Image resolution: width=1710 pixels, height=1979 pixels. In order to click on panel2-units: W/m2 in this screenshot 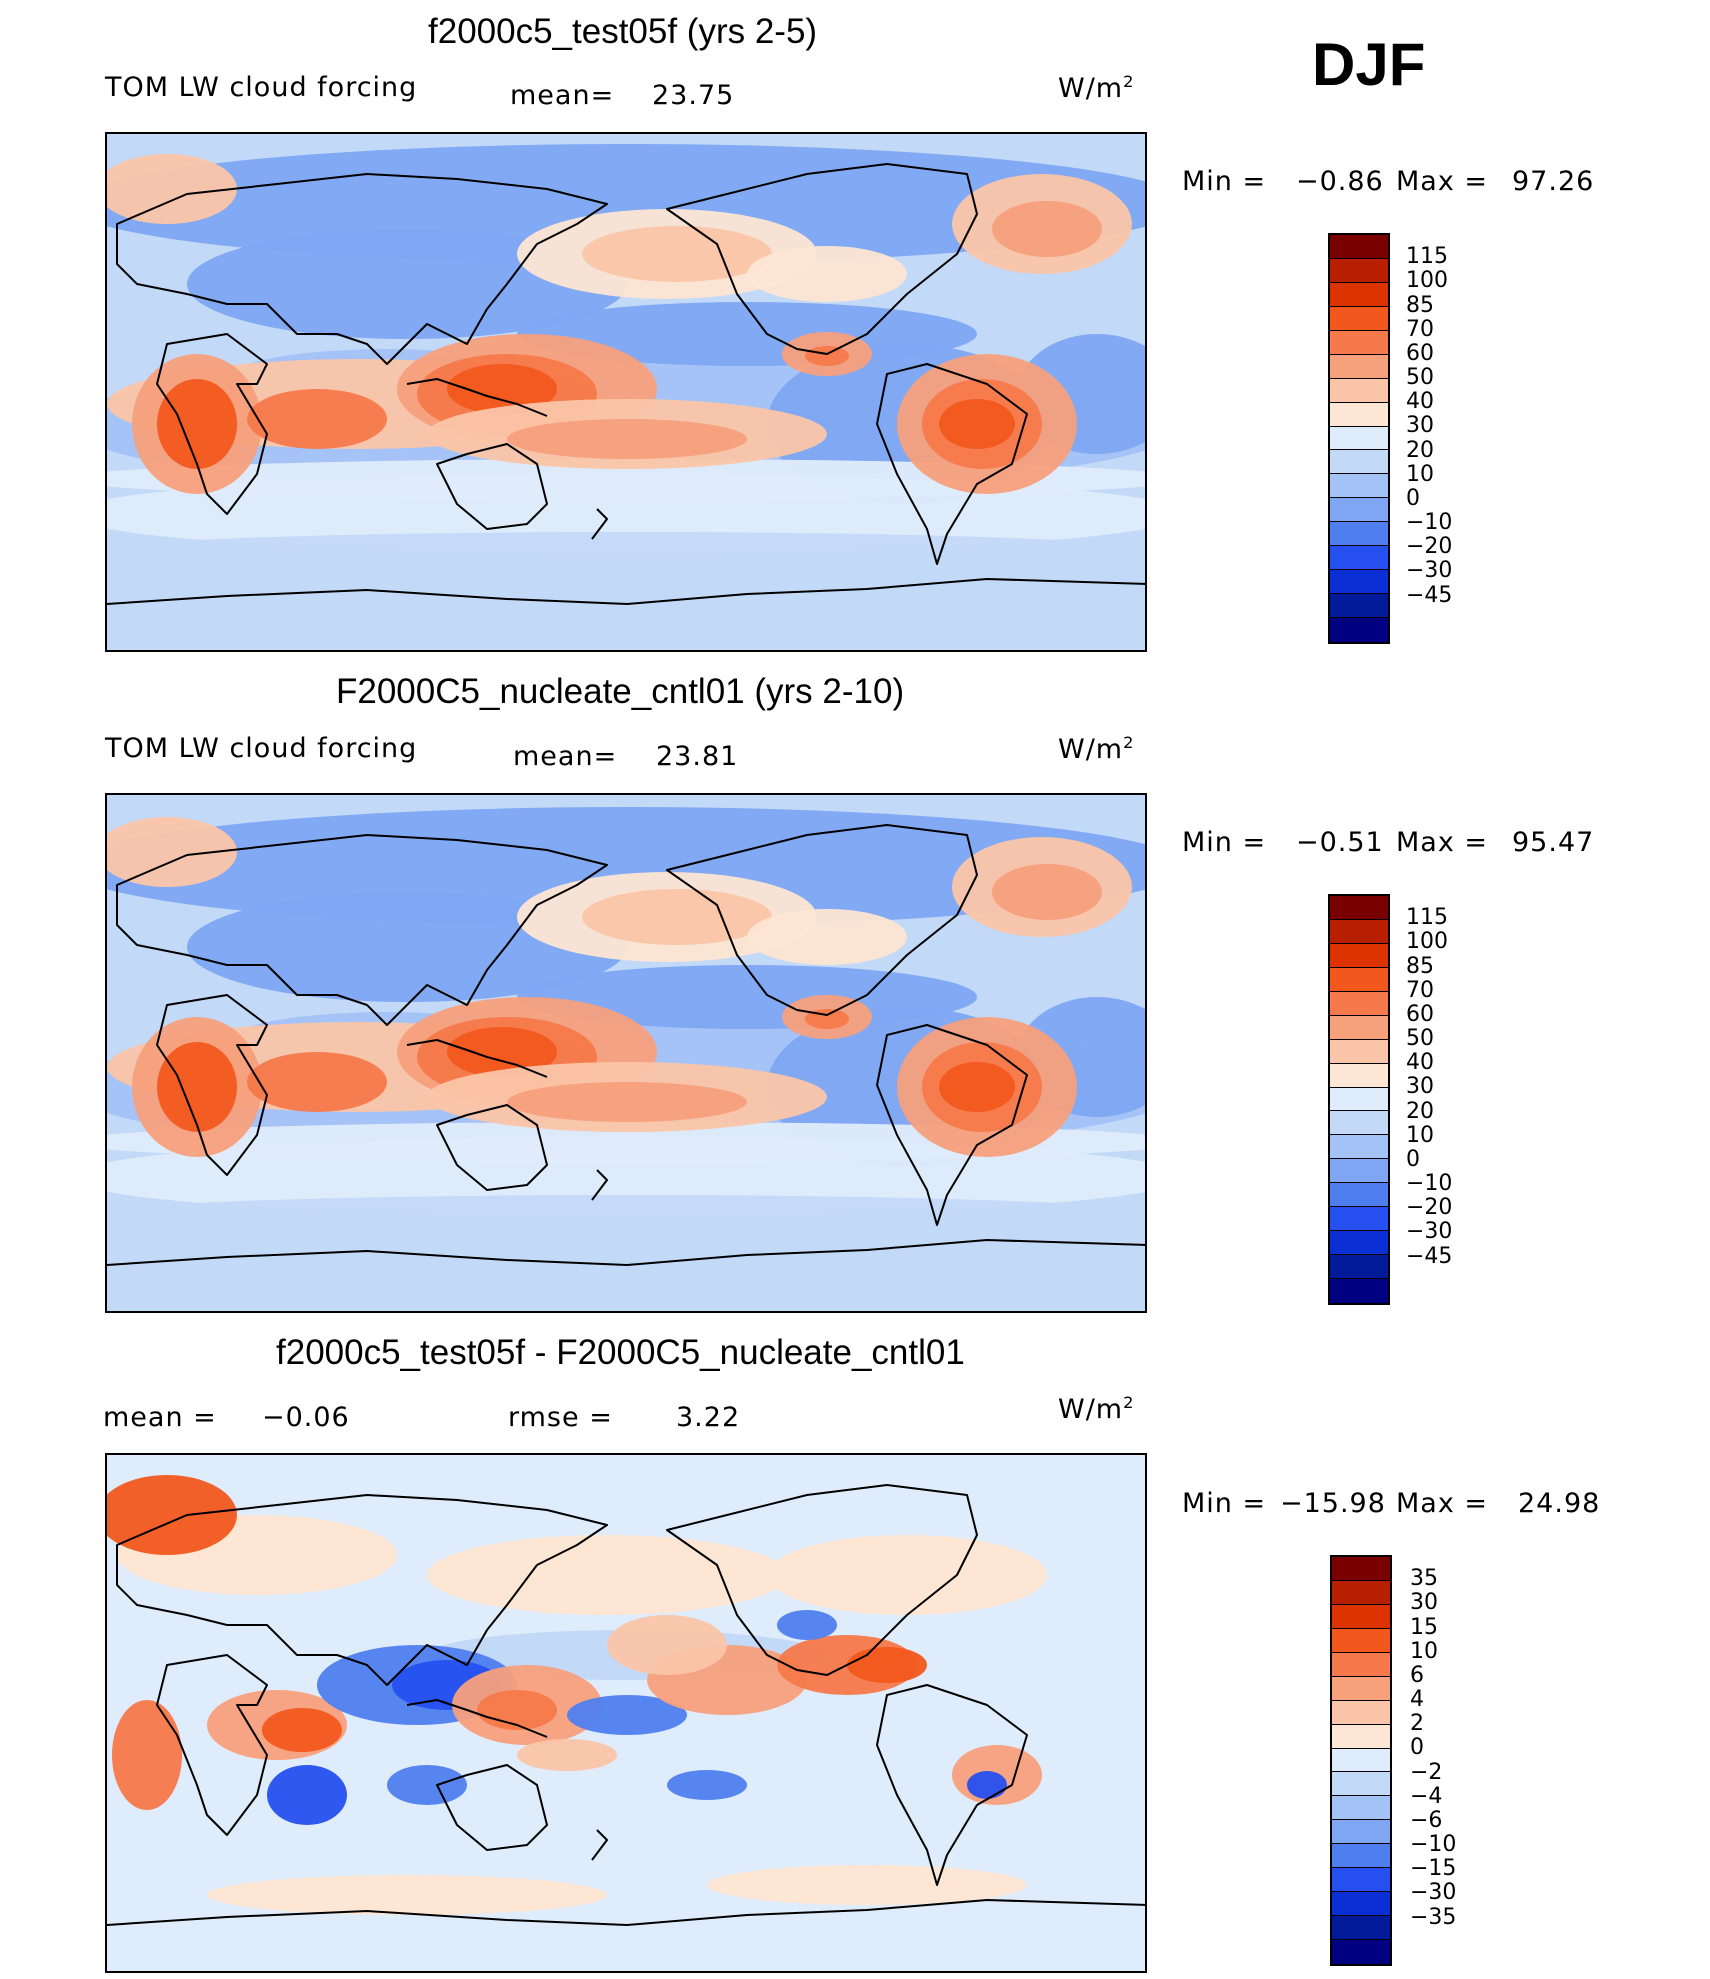, I will do `click(1096, 749)`.